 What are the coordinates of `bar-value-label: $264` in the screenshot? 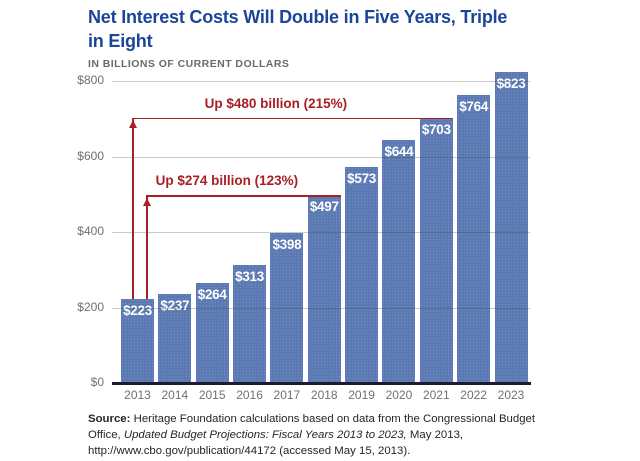 It's located at (212, 295).